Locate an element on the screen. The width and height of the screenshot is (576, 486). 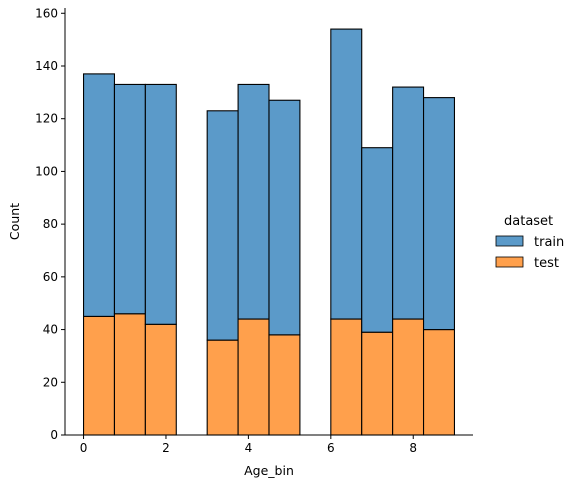
x-tick-label-8: 8 is located at coordinates (413, 448).